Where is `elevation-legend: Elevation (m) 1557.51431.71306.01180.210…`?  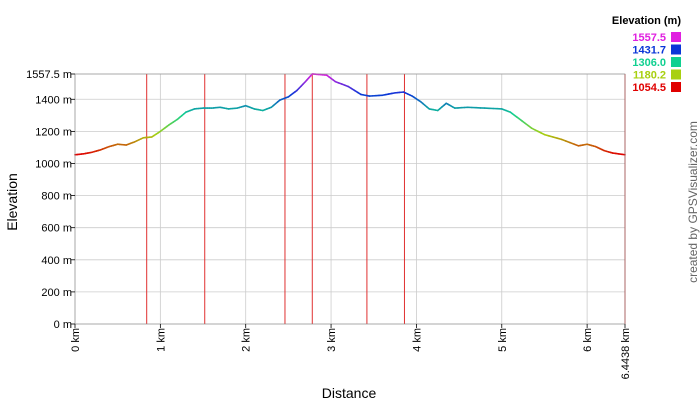 elevation-legend: Elevation (m) 1557.51431.71306.01180.210… is located at coordinates (646, 54).